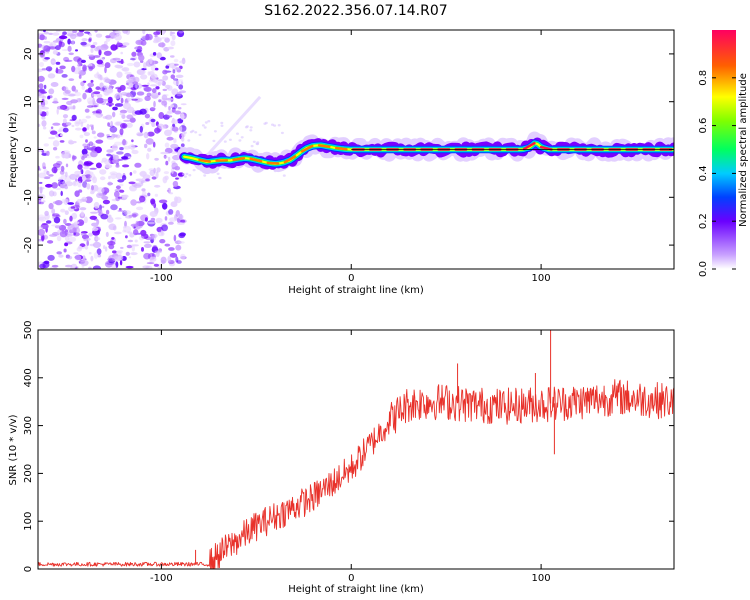 The image size is (750, 600). I want to click on x-tick-label: -100, so click(161, 578).